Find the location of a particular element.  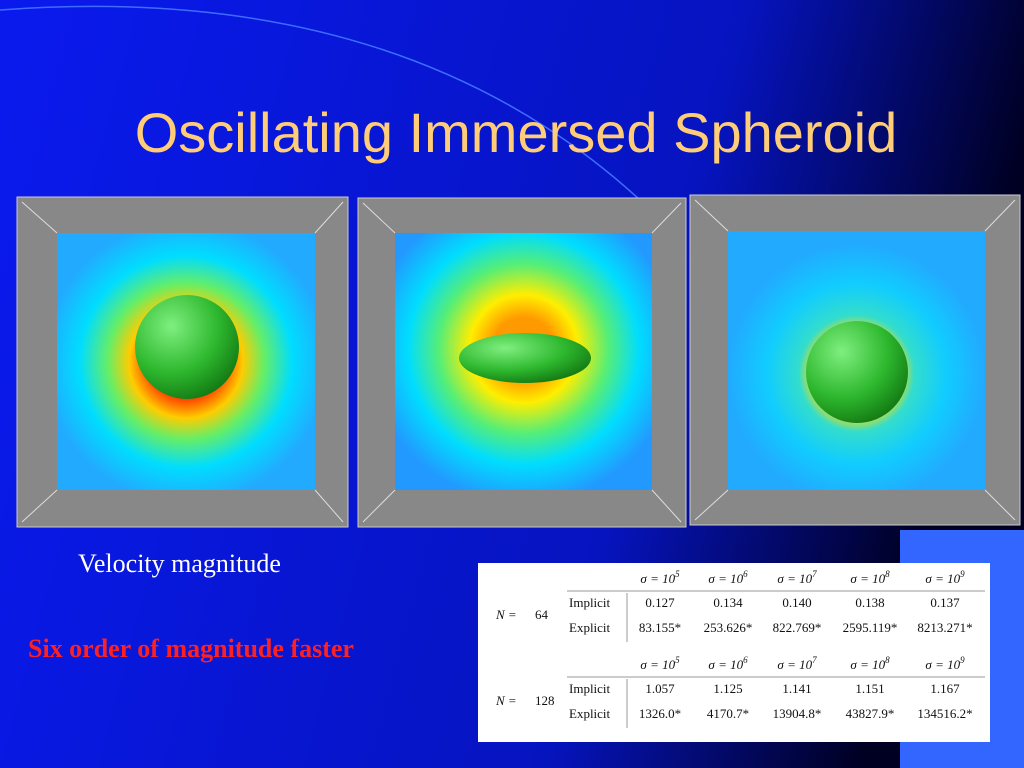

caption: Velocity magnitude is located at coordinates (179, 563).